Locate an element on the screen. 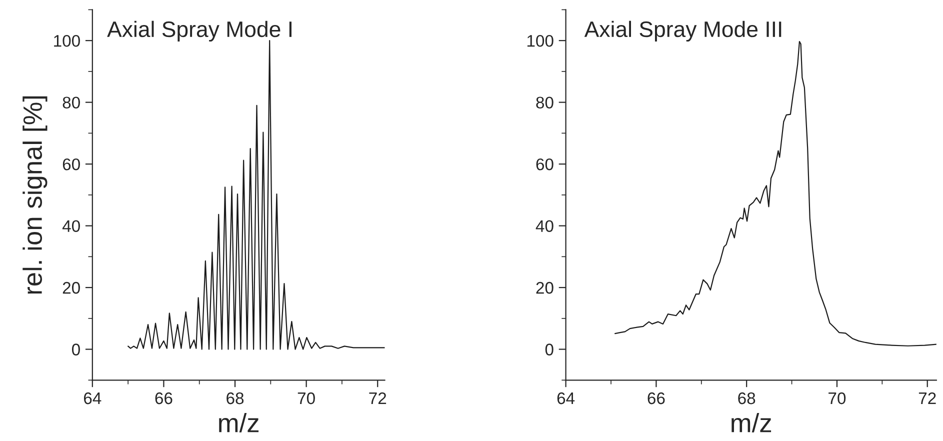 The width and height of the screenshot is (943, 441). chart-title: Axial Spray Mode III is located at coordinates (683, 31).